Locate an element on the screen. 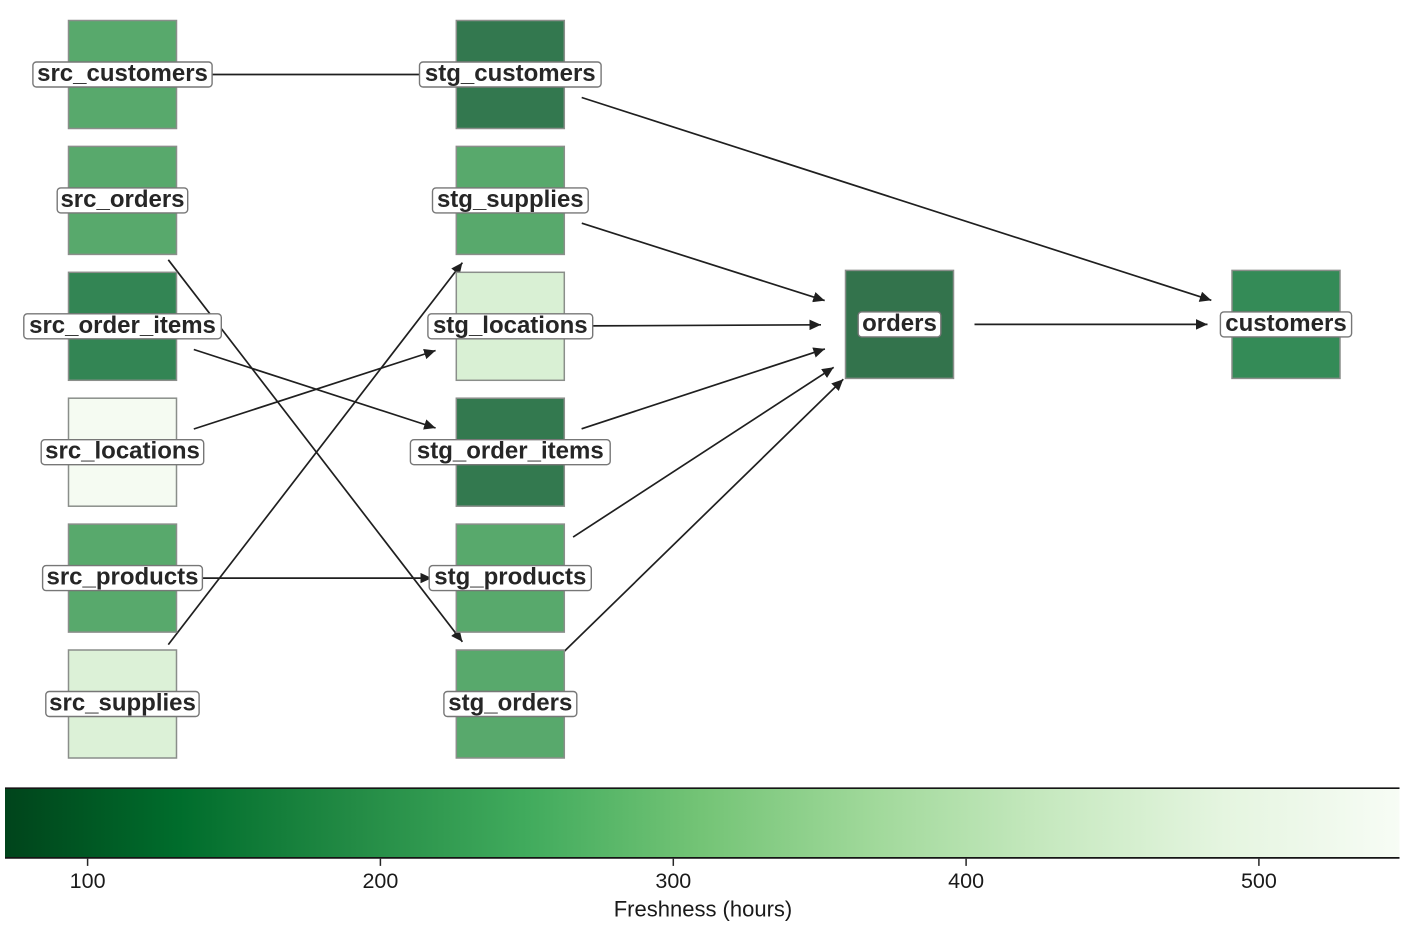 Image resolution: width=1410 pixels, height=926 pixels. svg-text: stg_order_items is located at coordinates (510, 451).